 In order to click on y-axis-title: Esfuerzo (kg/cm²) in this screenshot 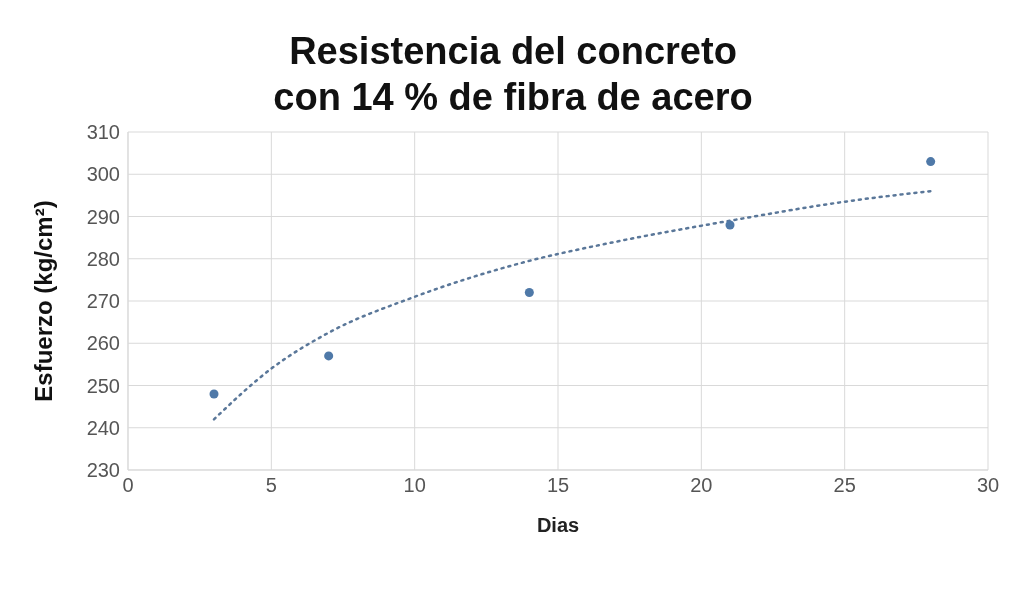, I will do `click(43, 301)`.